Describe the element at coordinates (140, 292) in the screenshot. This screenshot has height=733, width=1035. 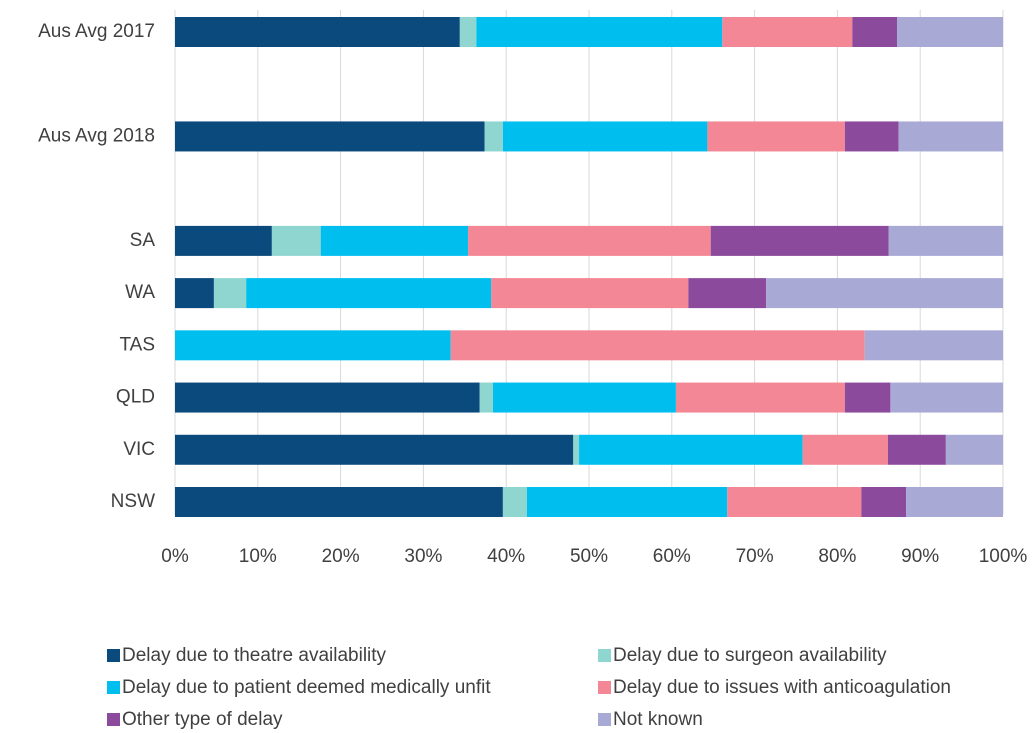
I see `y-tick-label: WA` at that location.